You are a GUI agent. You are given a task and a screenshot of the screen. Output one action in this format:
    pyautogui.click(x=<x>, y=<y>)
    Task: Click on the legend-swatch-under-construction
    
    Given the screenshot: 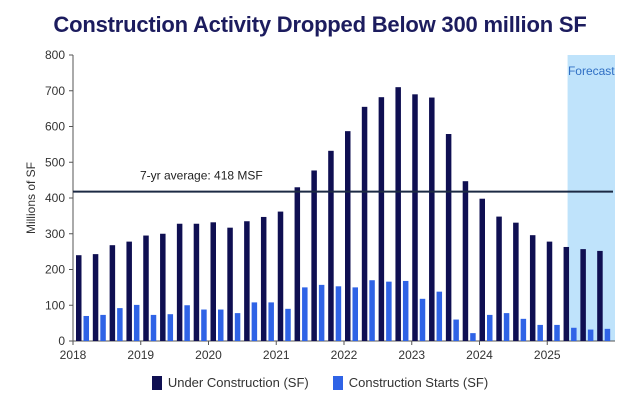 What is the action you would take?
    pyautogui.click(x=156, y=382)
    